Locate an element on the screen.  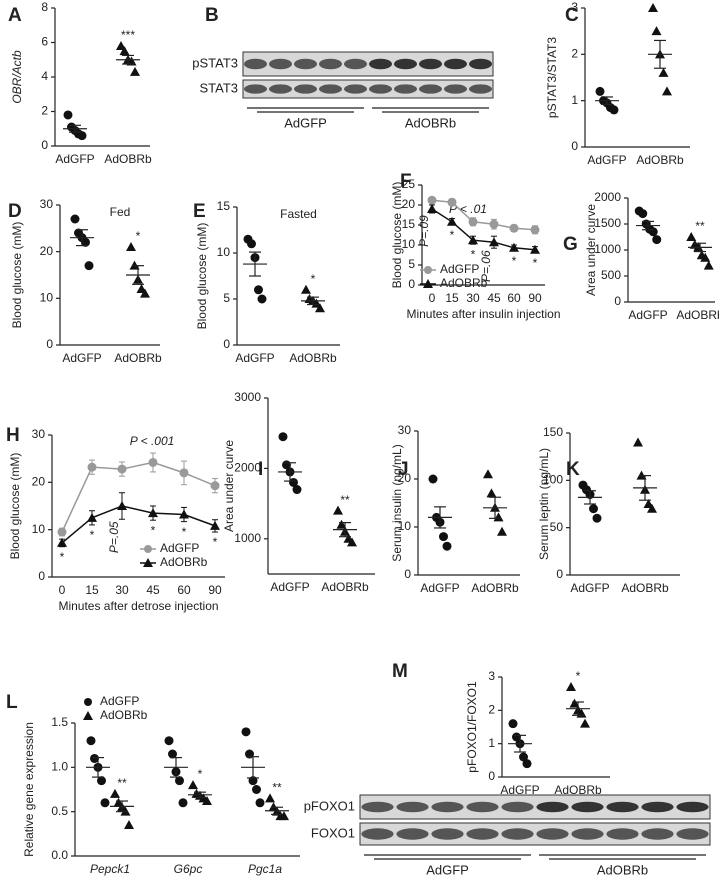
y-tick-label: 0.0 is located at coordinates (59, 855).